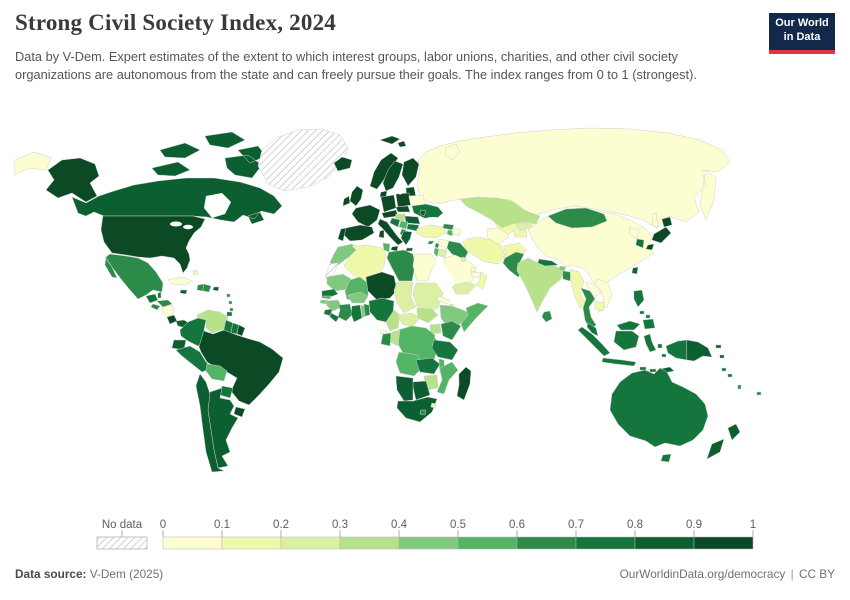 The image size is (850, 600). I want to click on country-lebanon, so click(437, 245).